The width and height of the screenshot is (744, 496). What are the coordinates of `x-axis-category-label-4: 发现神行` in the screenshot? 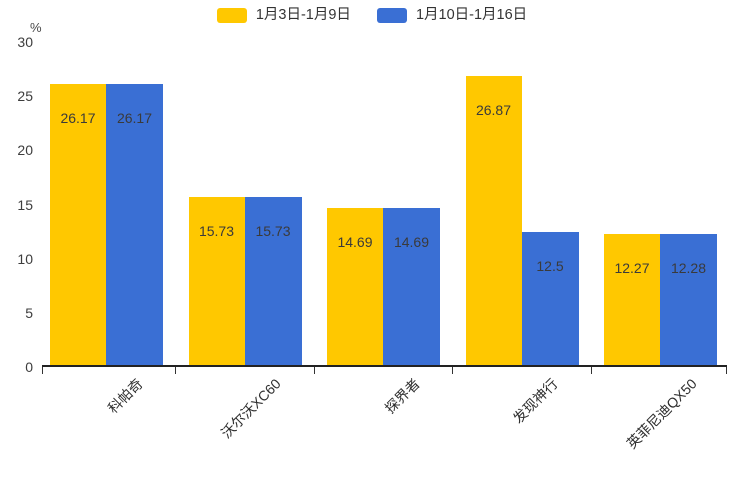 It's located at (535, 401).